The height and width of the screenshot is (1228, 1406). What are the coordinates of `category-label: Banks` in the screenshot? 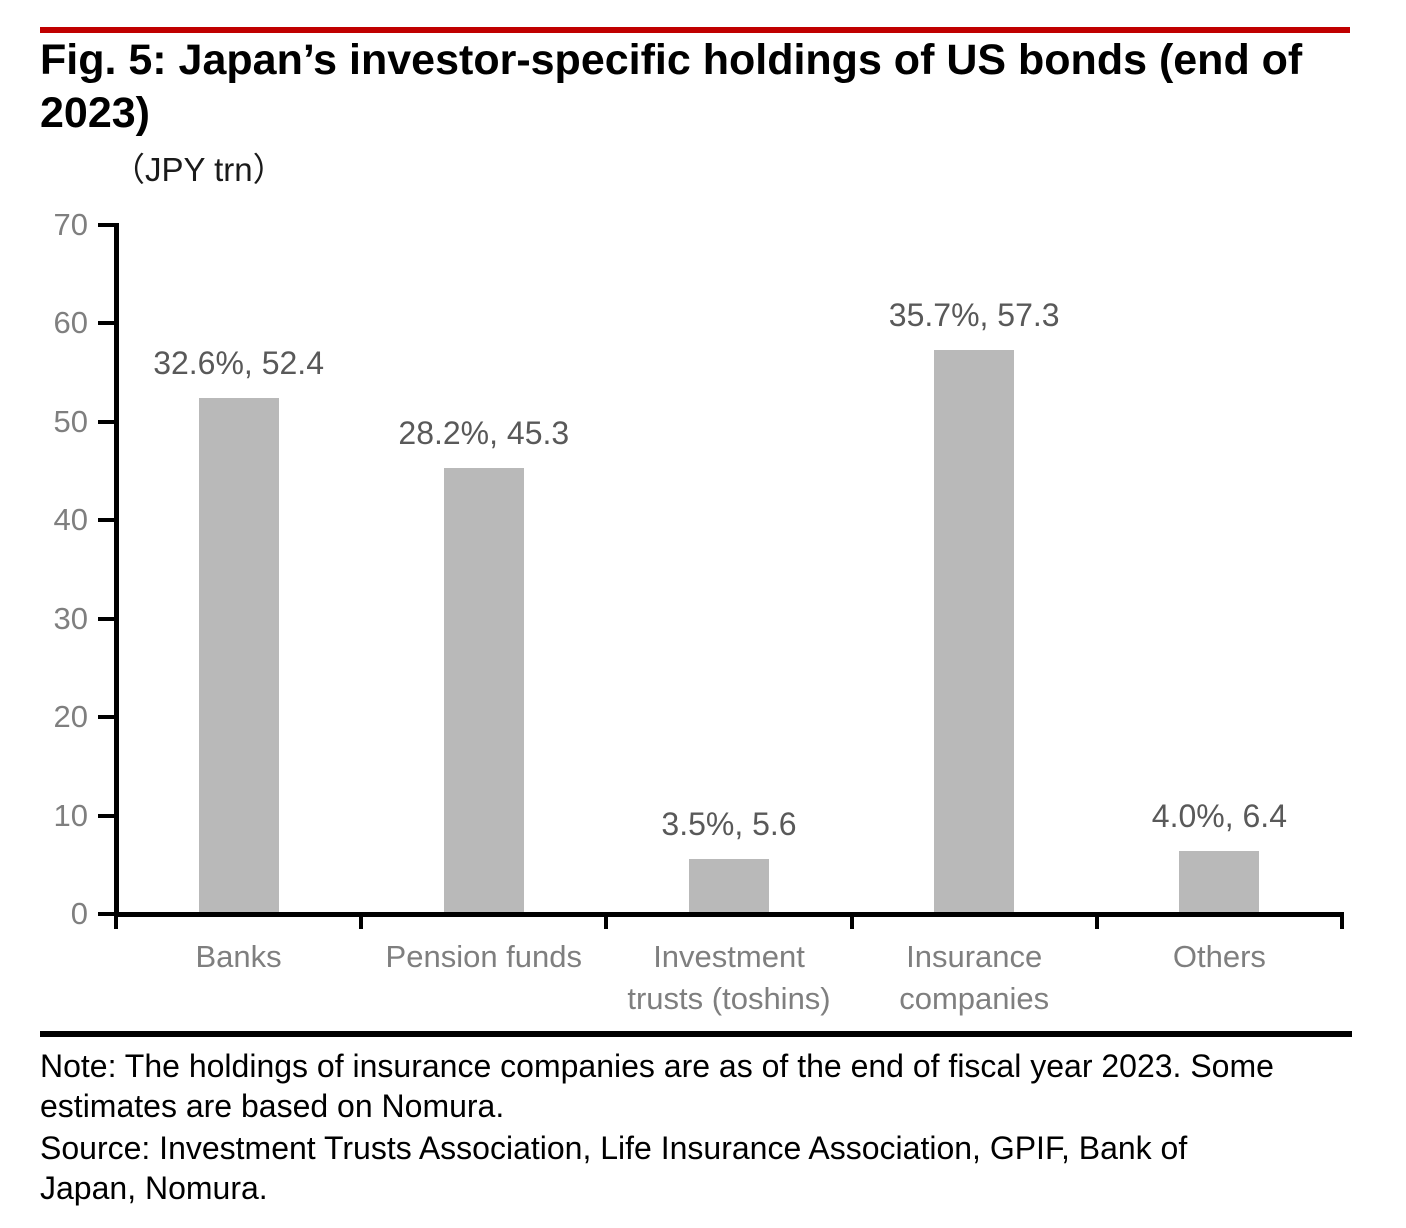 It's located at (238, 956).